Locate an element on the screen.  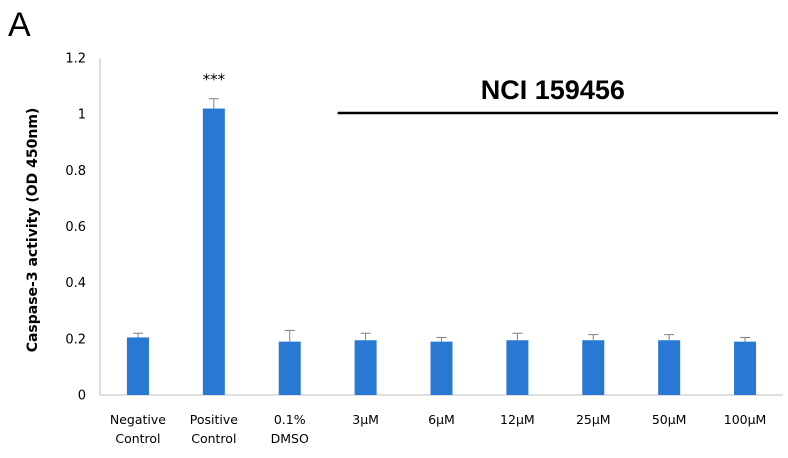
group-bracket-label: NCI 159456 is located at coordinates (553, 90).